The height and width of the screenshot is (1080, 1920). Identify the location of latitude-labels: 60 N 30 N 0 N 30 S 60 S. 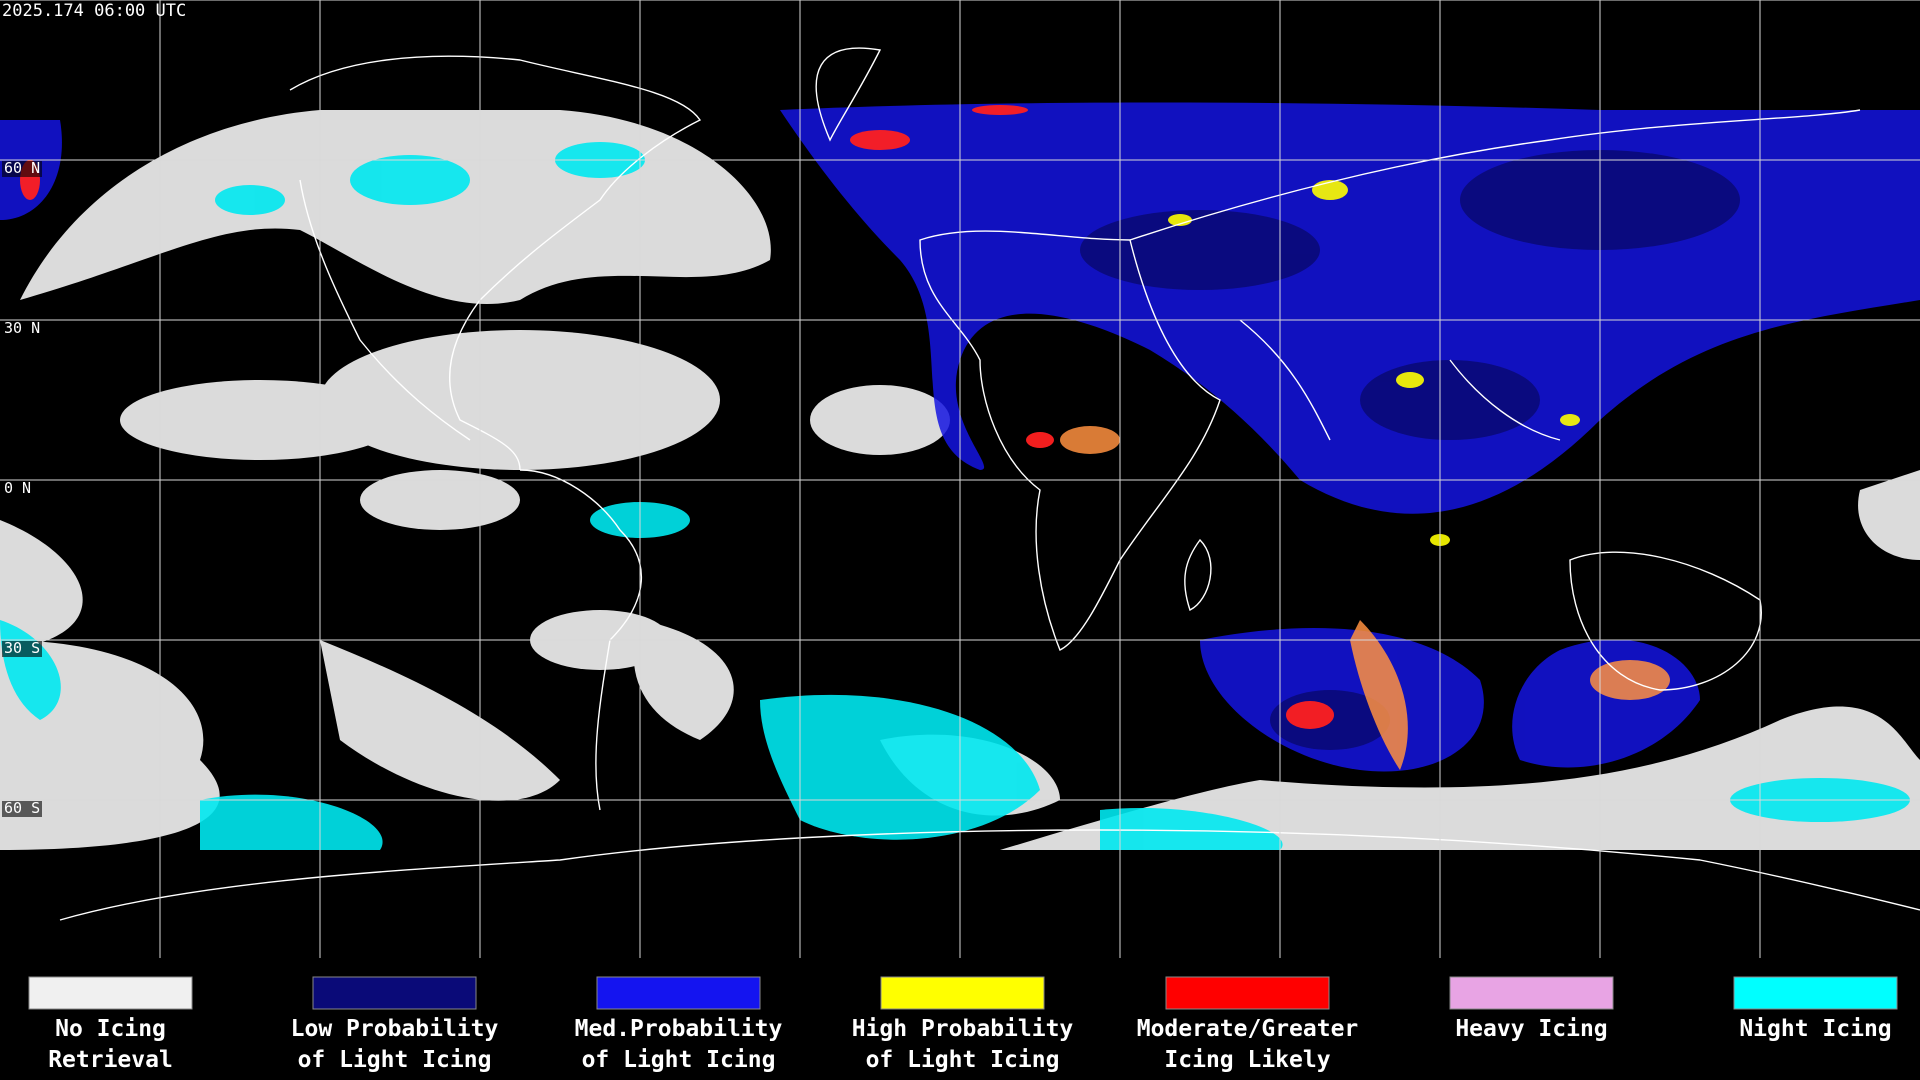
(22, 488).